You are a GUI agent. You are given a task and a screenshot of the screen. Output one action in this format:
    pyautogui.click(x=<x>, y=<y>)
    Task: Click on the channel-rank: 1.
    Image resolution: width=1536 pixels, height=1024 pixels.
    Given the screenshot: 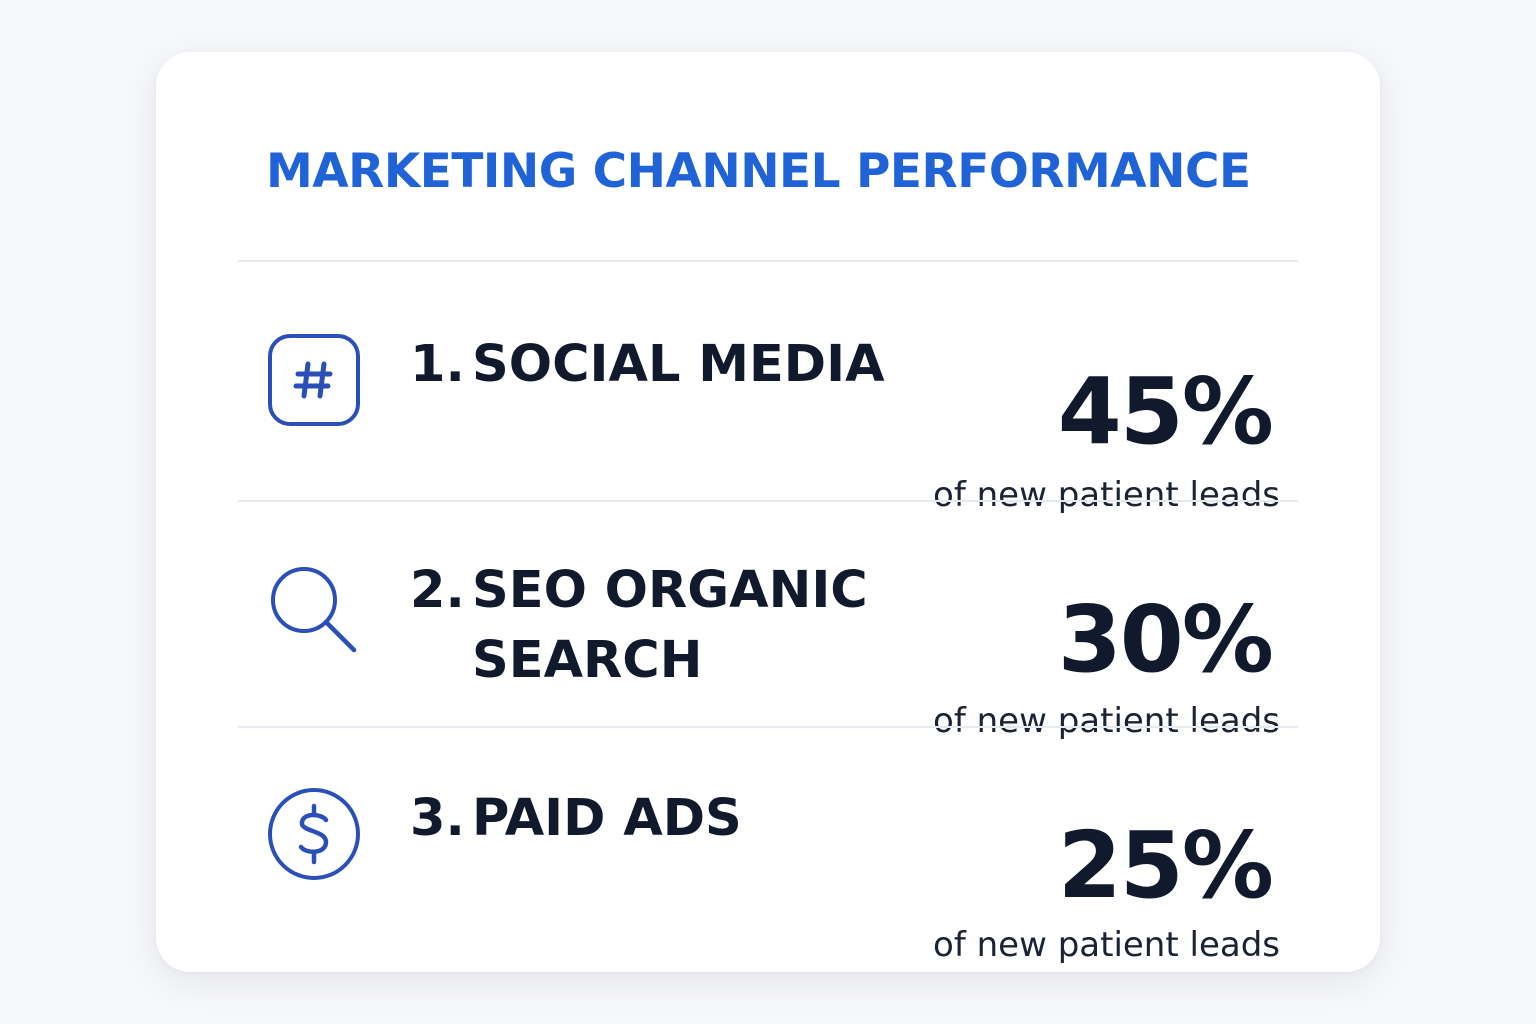 What is the action you would take?
    pyautogui.click(x=437, y=364)
    